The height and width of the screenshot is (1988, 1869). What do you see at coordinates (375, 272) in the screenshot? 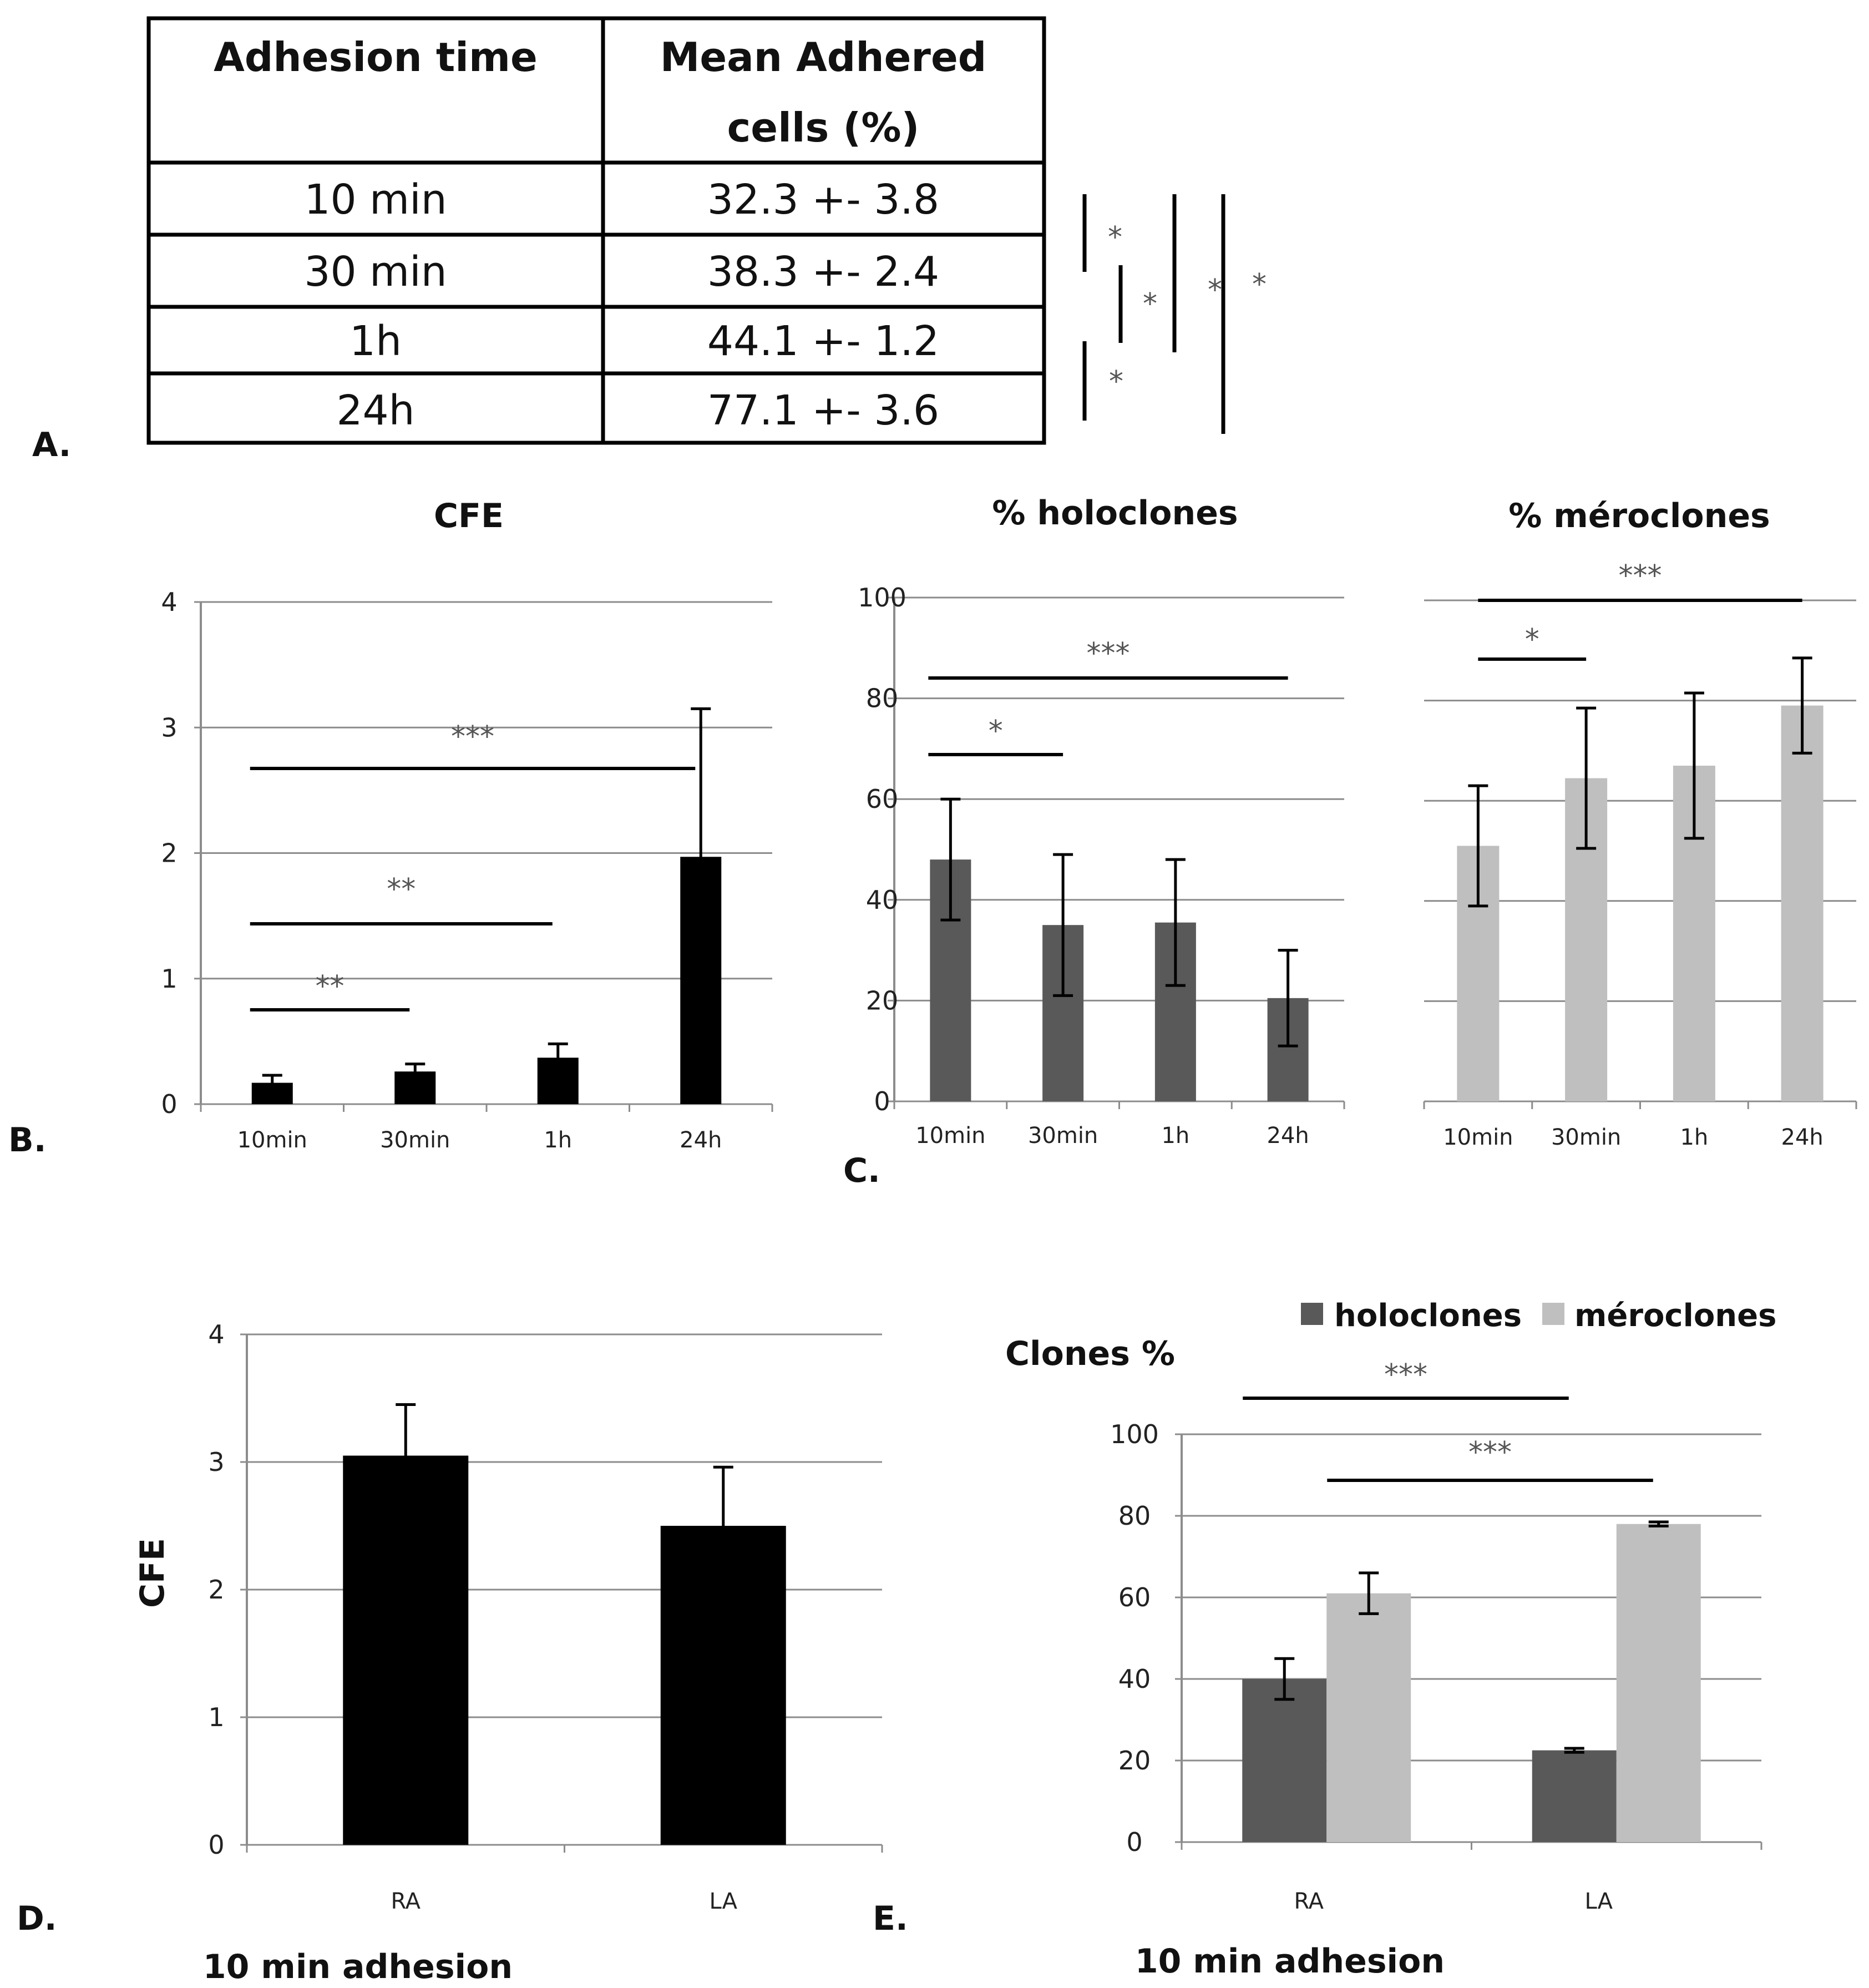
I see `table-cell-time: 30 min` at bounding box center [375, 272].